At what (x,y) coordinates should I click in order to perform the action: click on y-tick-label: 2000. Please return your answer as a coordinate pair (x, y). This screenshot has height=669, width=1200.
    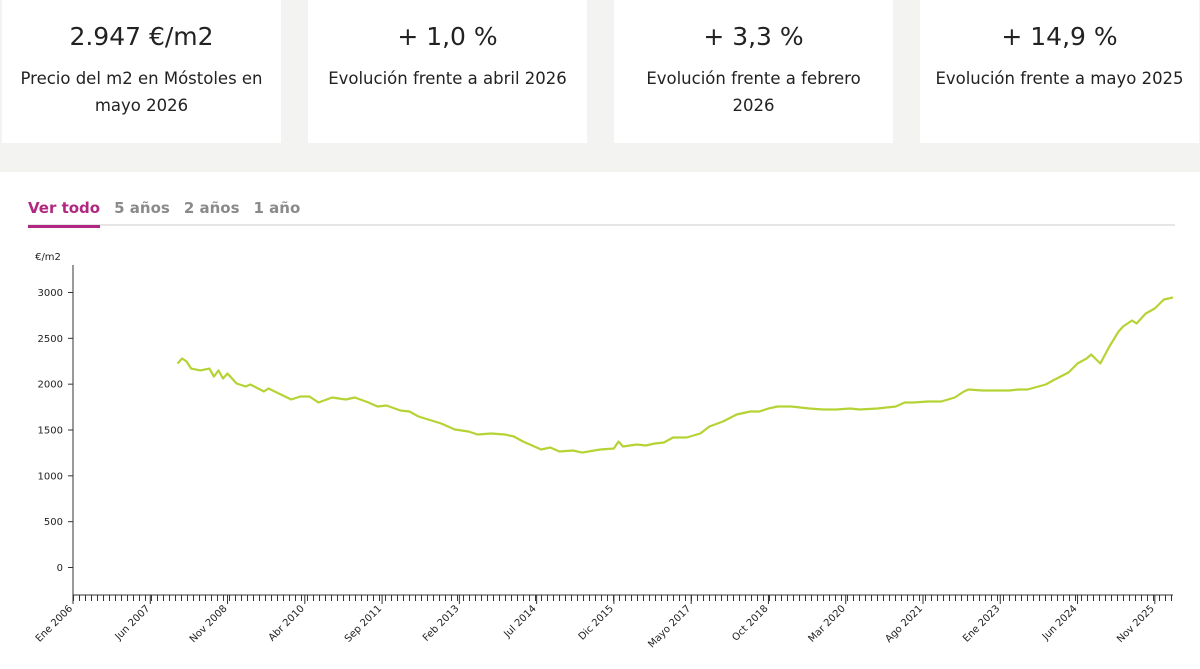
    Looking at the image, I should click on (50, 385).